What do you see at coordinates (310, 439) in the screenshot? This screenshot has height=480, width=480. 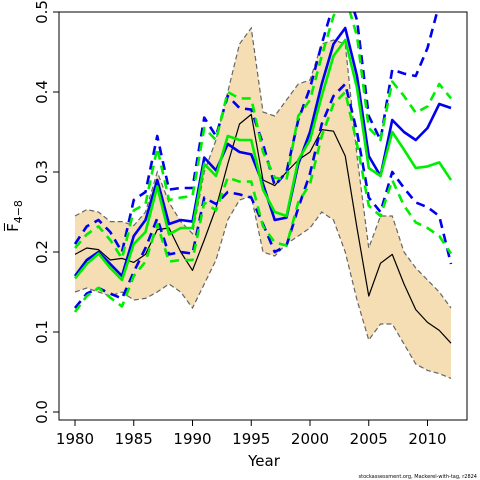 I see `x-tick-label: 2000` at bounding box center [310, 439].